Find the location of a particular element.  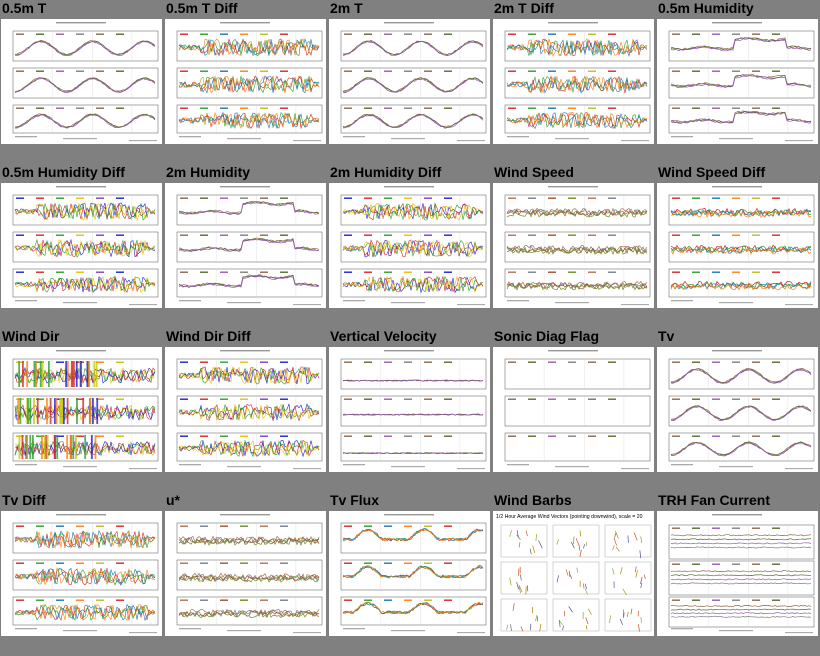

plot-title: Wind Barbs is located at coordinates (533, 500).